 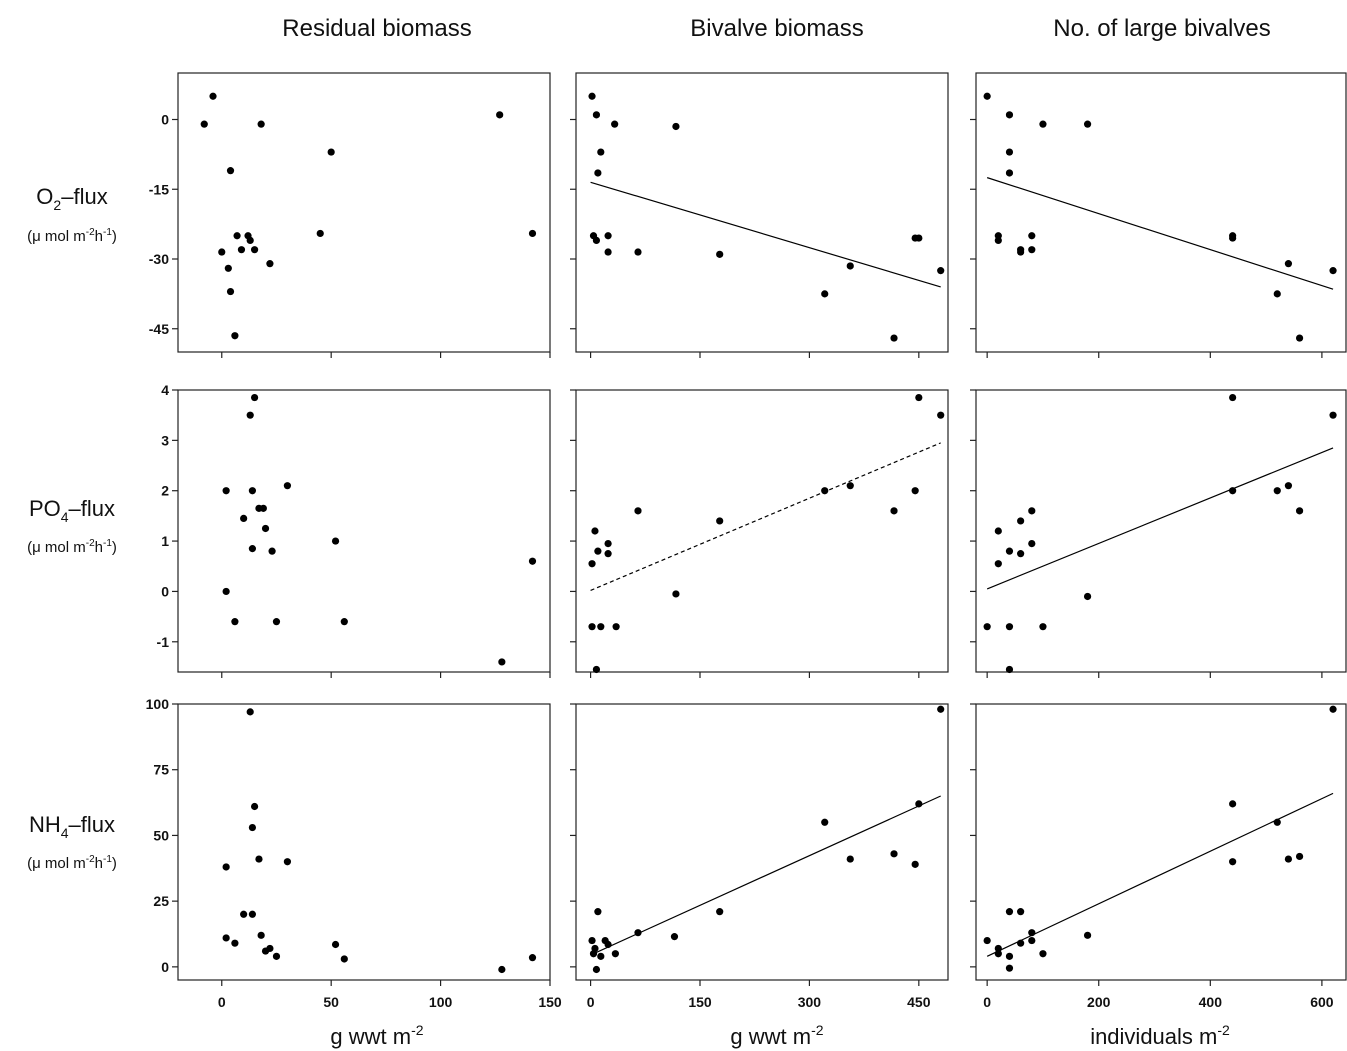 I want to click on y-tick-label: -15, so click(x=159, y=189).